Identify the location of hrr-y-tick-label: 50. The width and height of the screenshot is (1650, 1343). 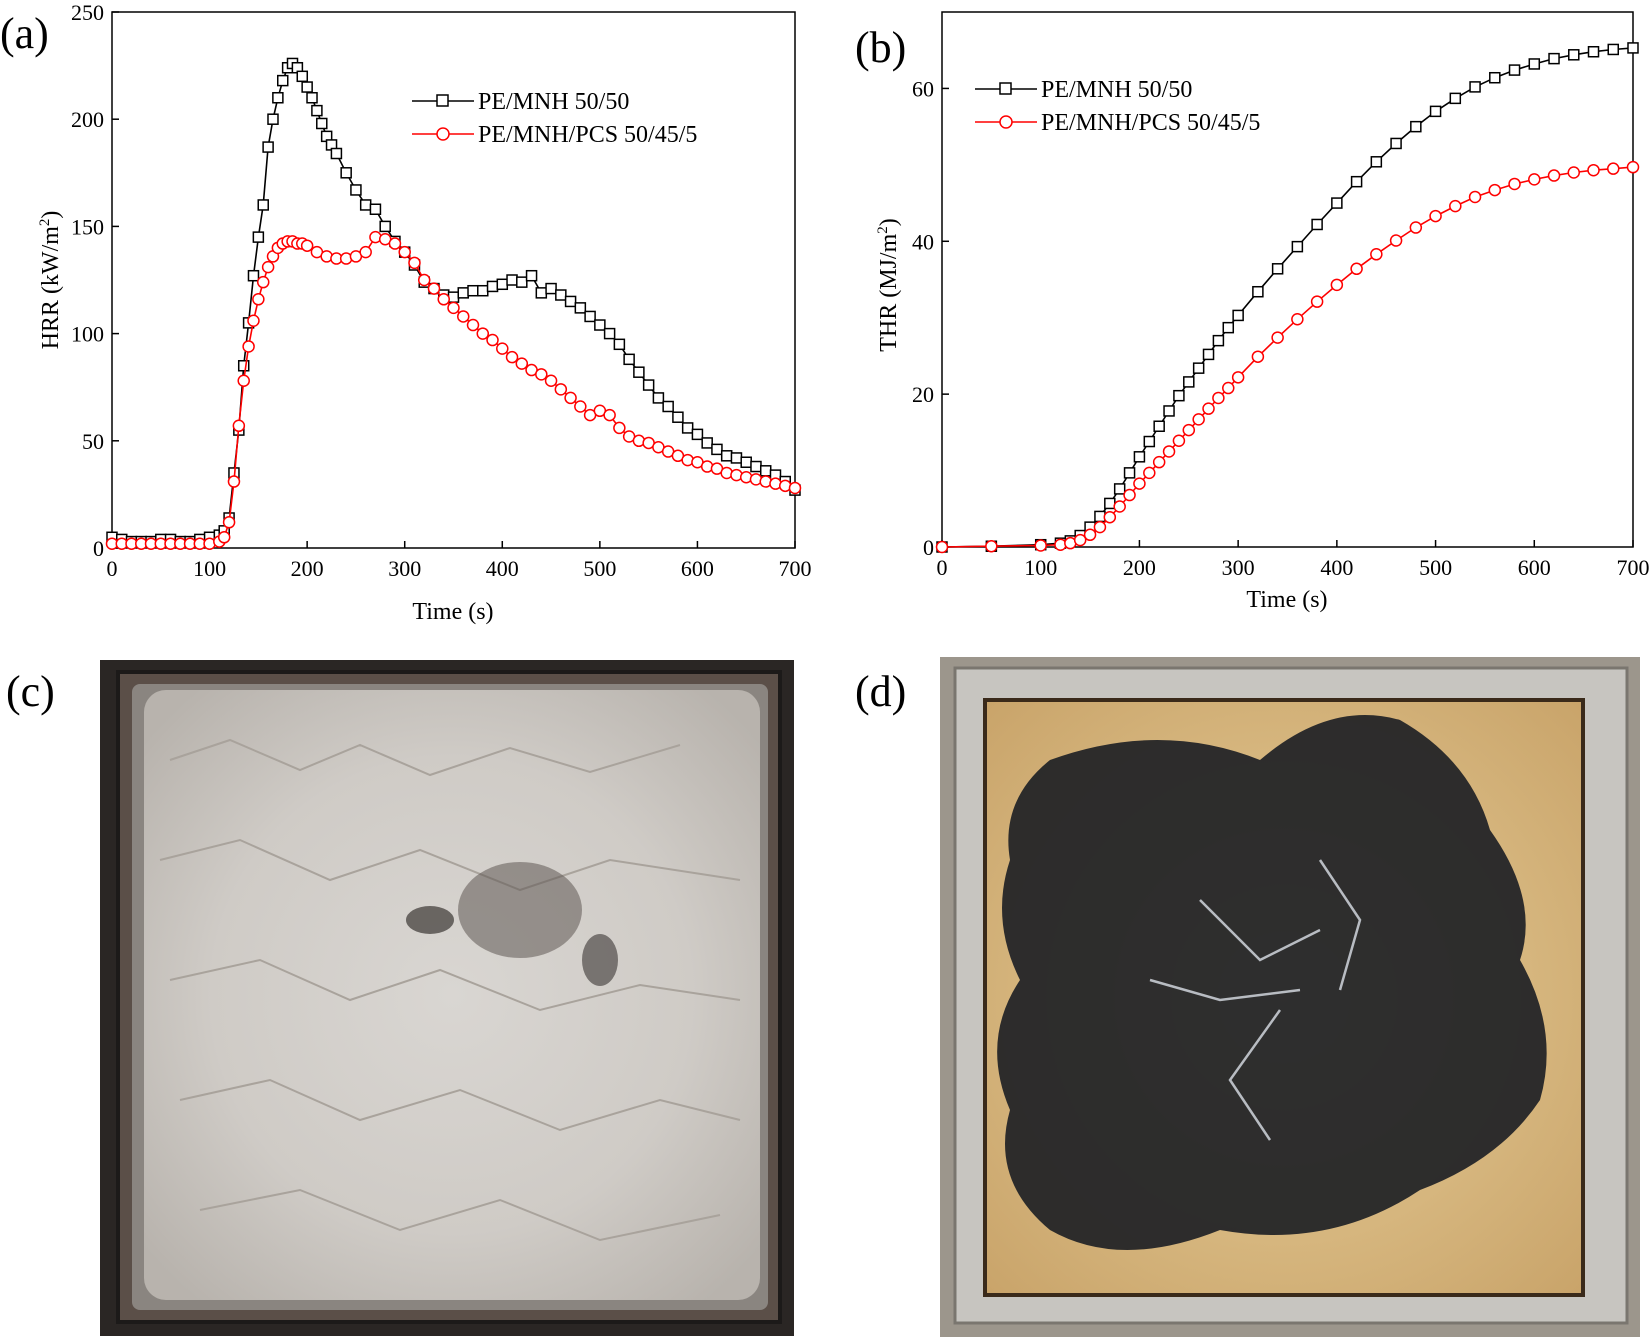
(93, 441).